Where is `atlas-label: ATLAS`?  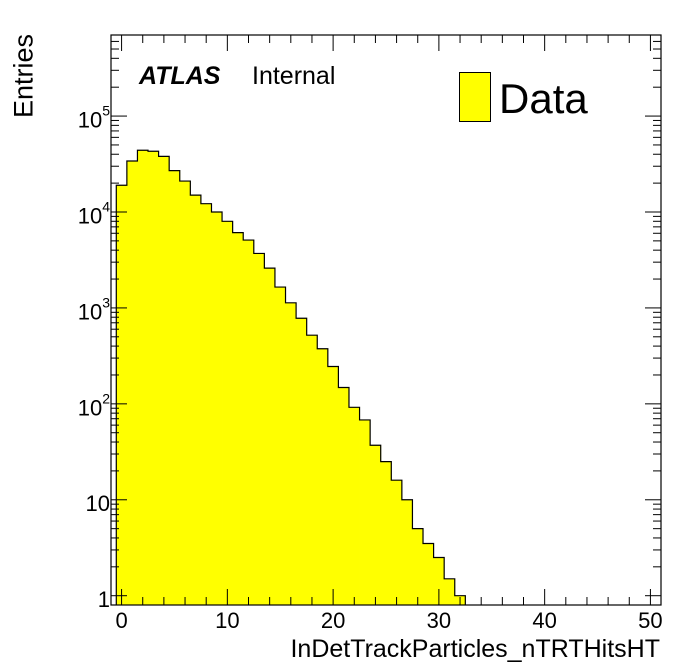 atlas-label: ATLAS is located at coordinates (180, 76).